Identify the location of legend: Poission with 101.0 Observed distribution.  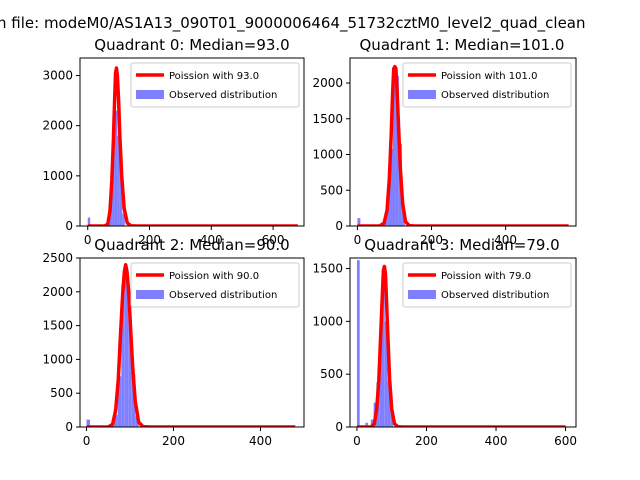
(487, 85).